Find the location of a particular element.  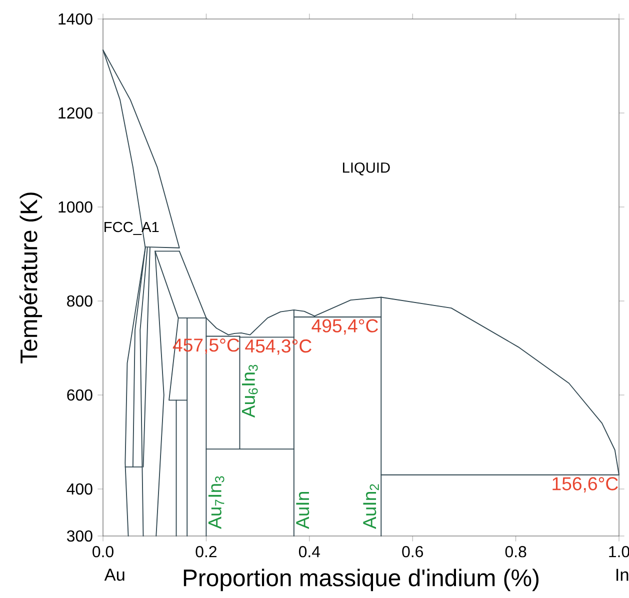

y-tick-label: 1400 is located at coordinates (75, 19).